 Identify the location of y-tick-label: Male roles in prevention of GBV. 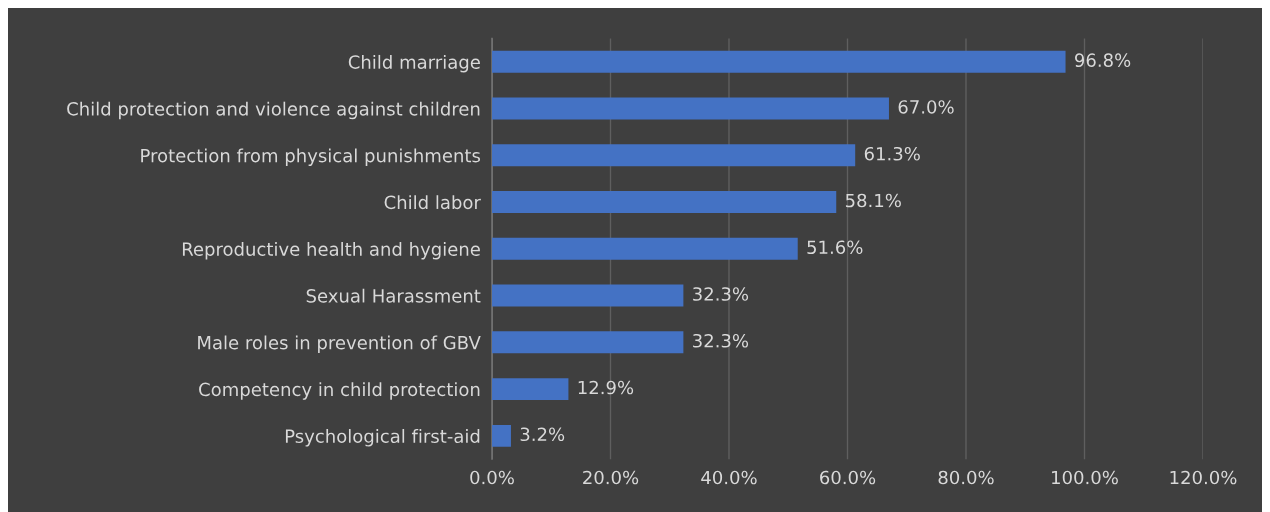
(339, 344).